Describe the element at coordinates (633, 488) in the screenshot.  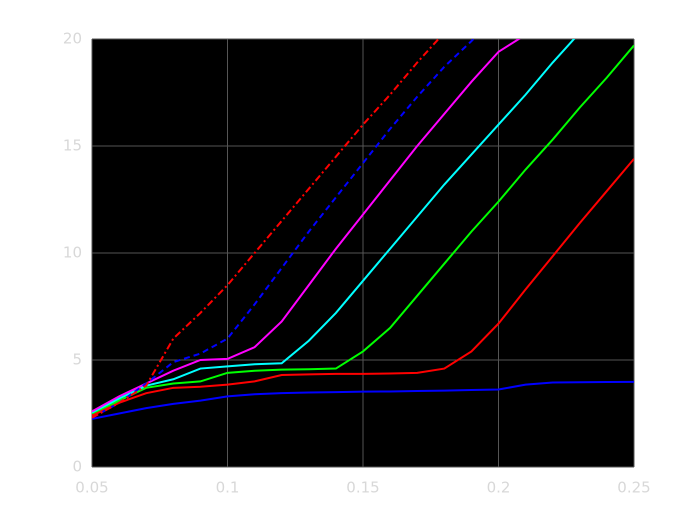
I see `x-tick-label: 0.25` at that location.